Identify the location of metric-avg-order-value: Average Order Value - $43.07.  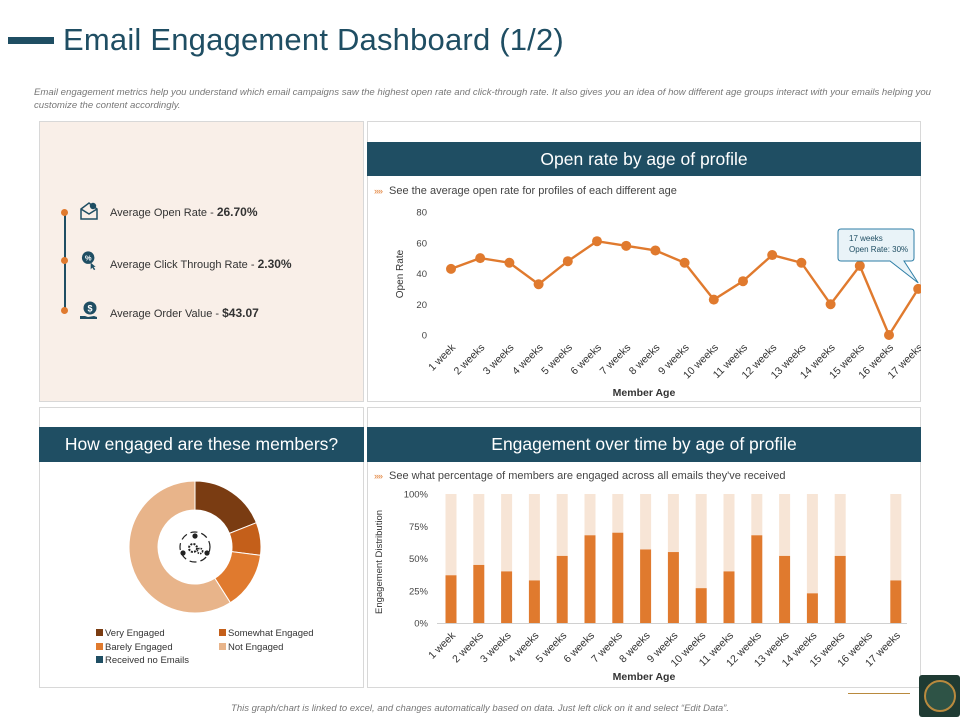
(184, 313).